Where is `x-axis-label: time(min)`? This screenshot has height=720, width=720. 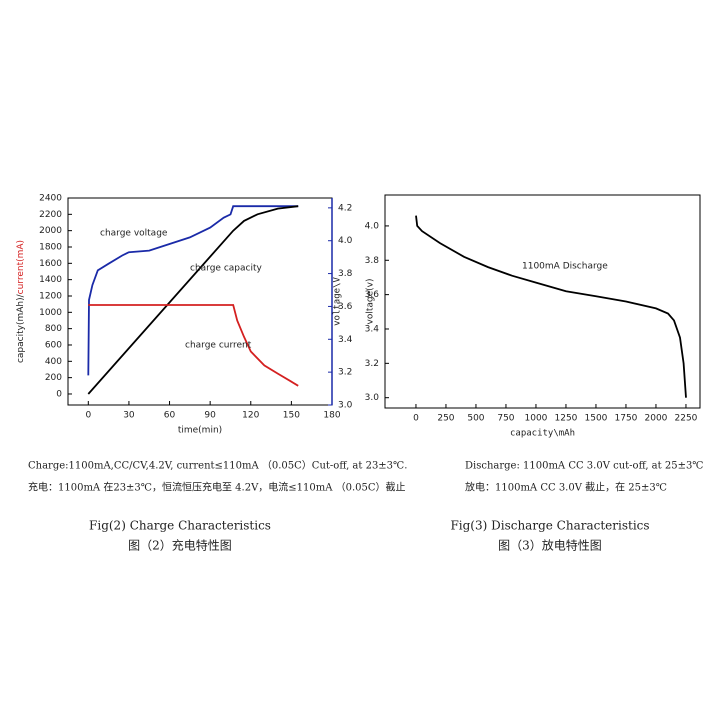 x-axis-label: time(min) is located at coordinates (200, 431).